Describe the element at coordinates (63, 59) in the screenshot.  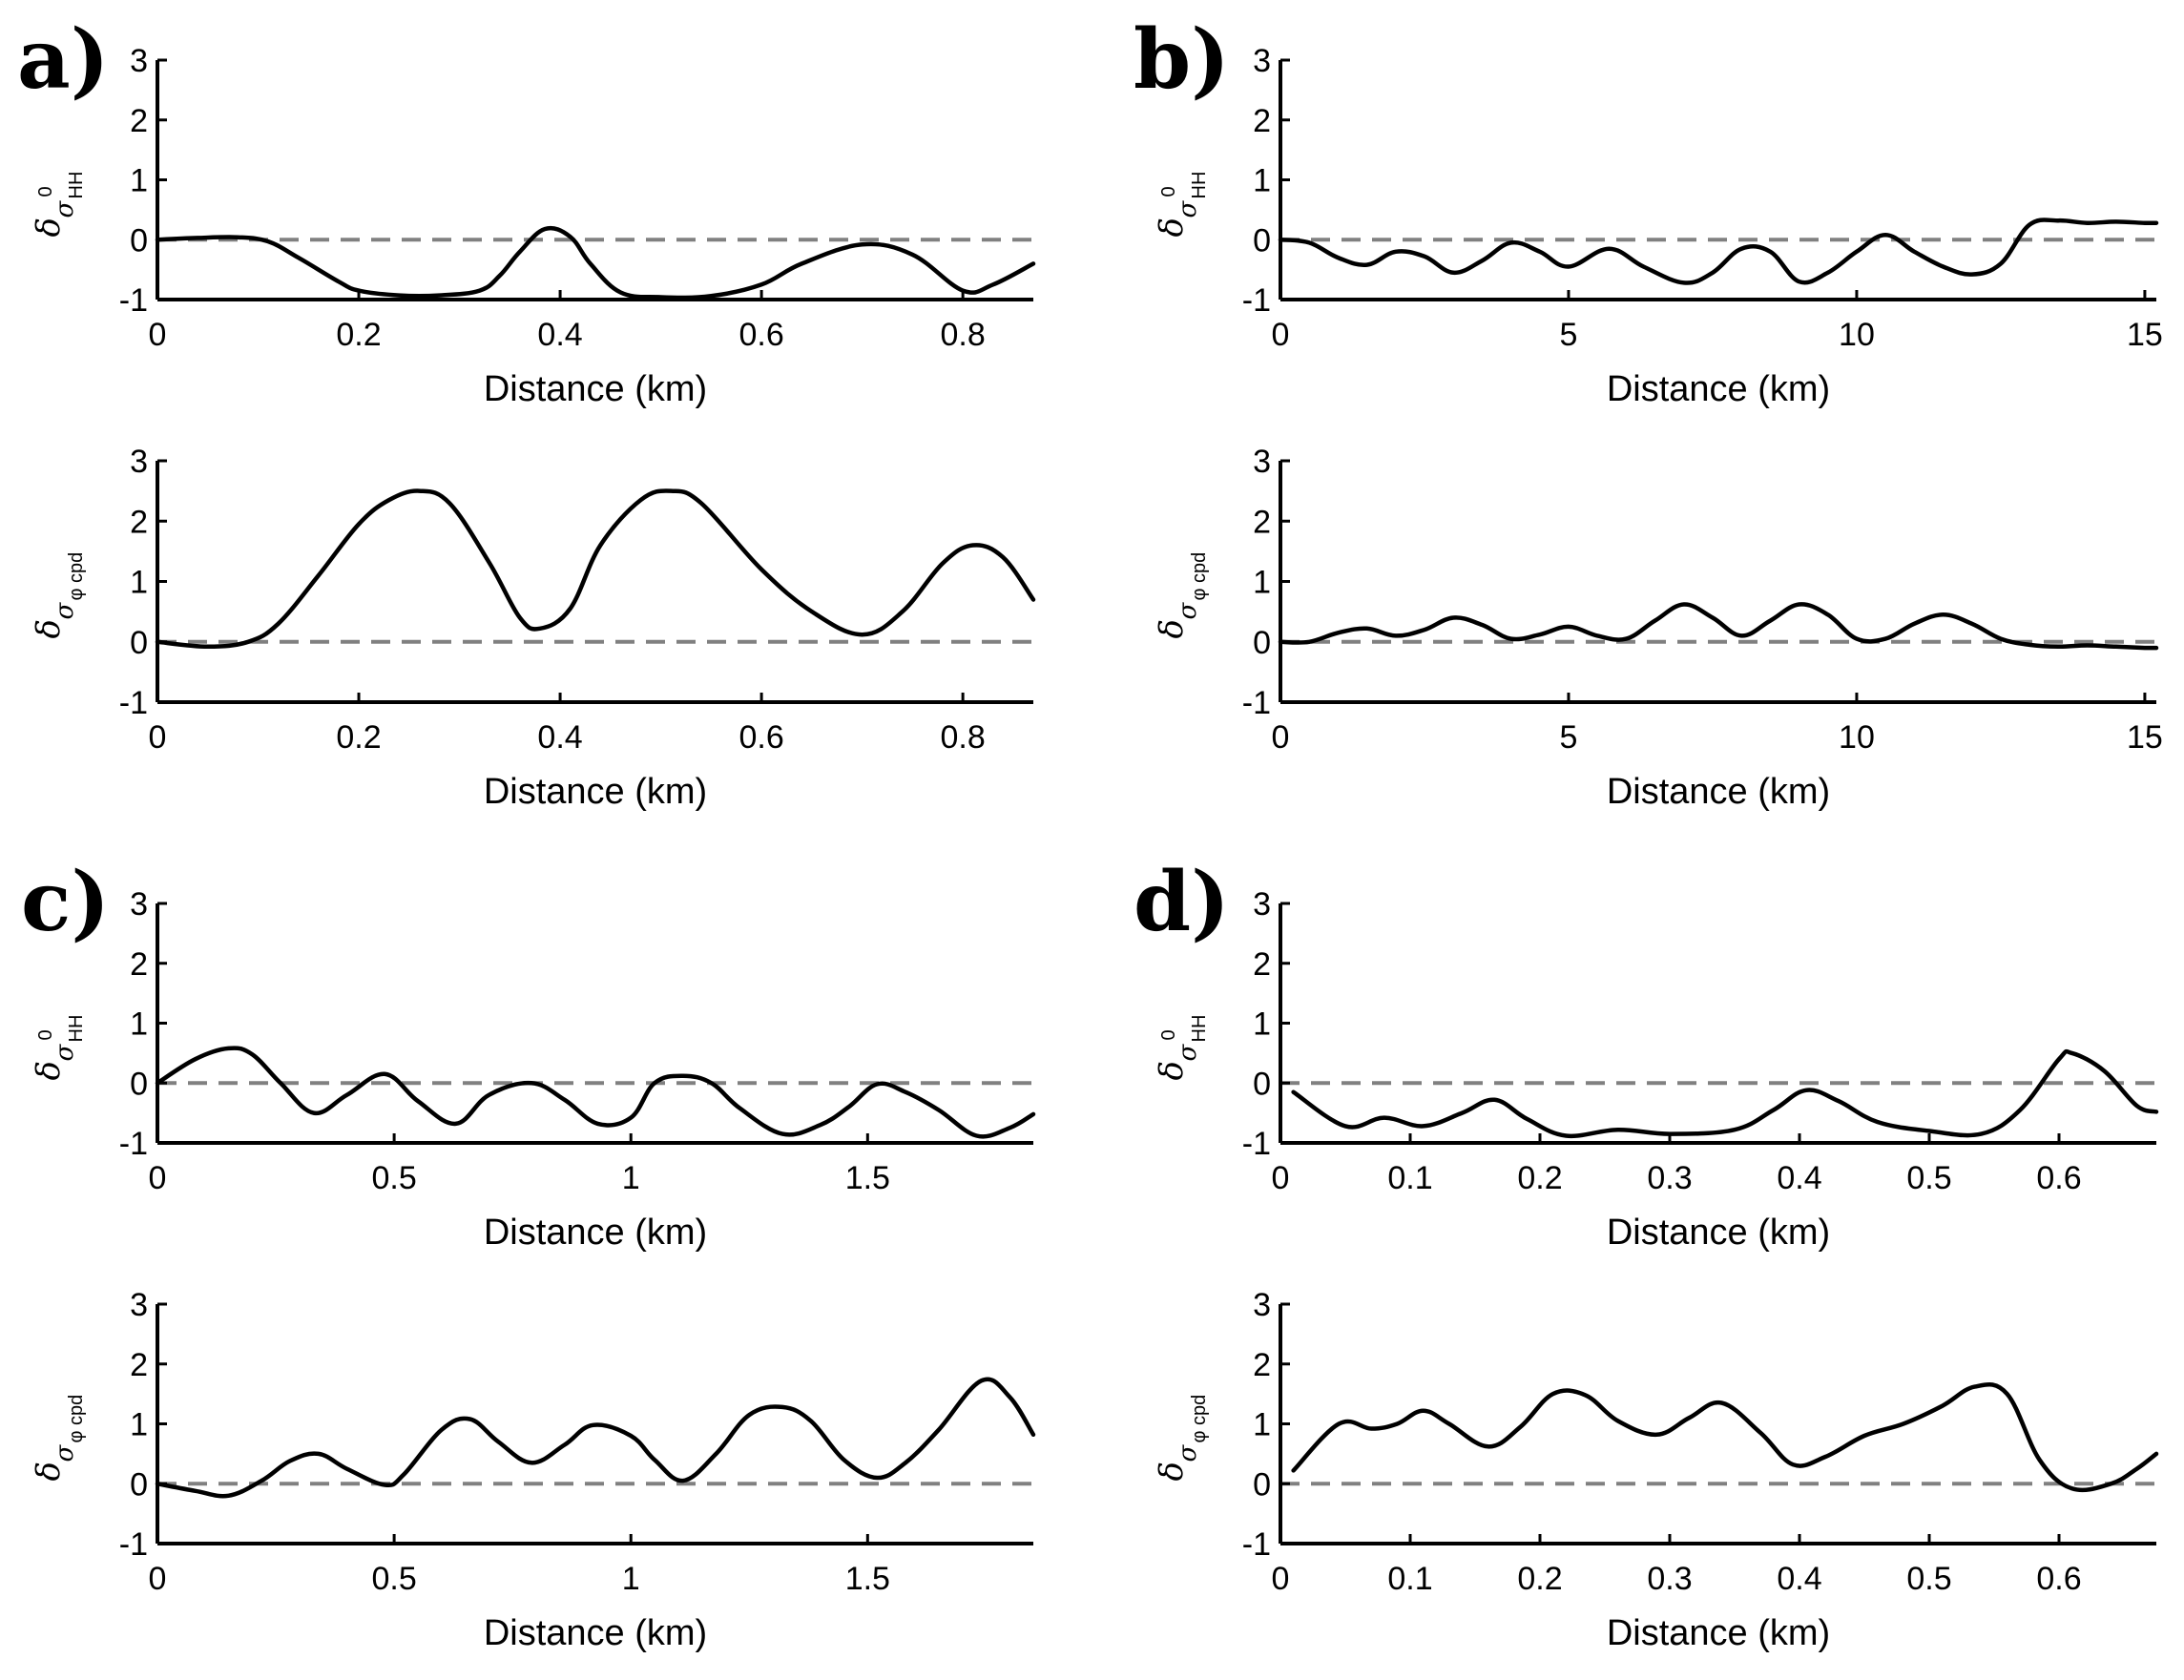
I see `panel-label-a: a)` at that location.